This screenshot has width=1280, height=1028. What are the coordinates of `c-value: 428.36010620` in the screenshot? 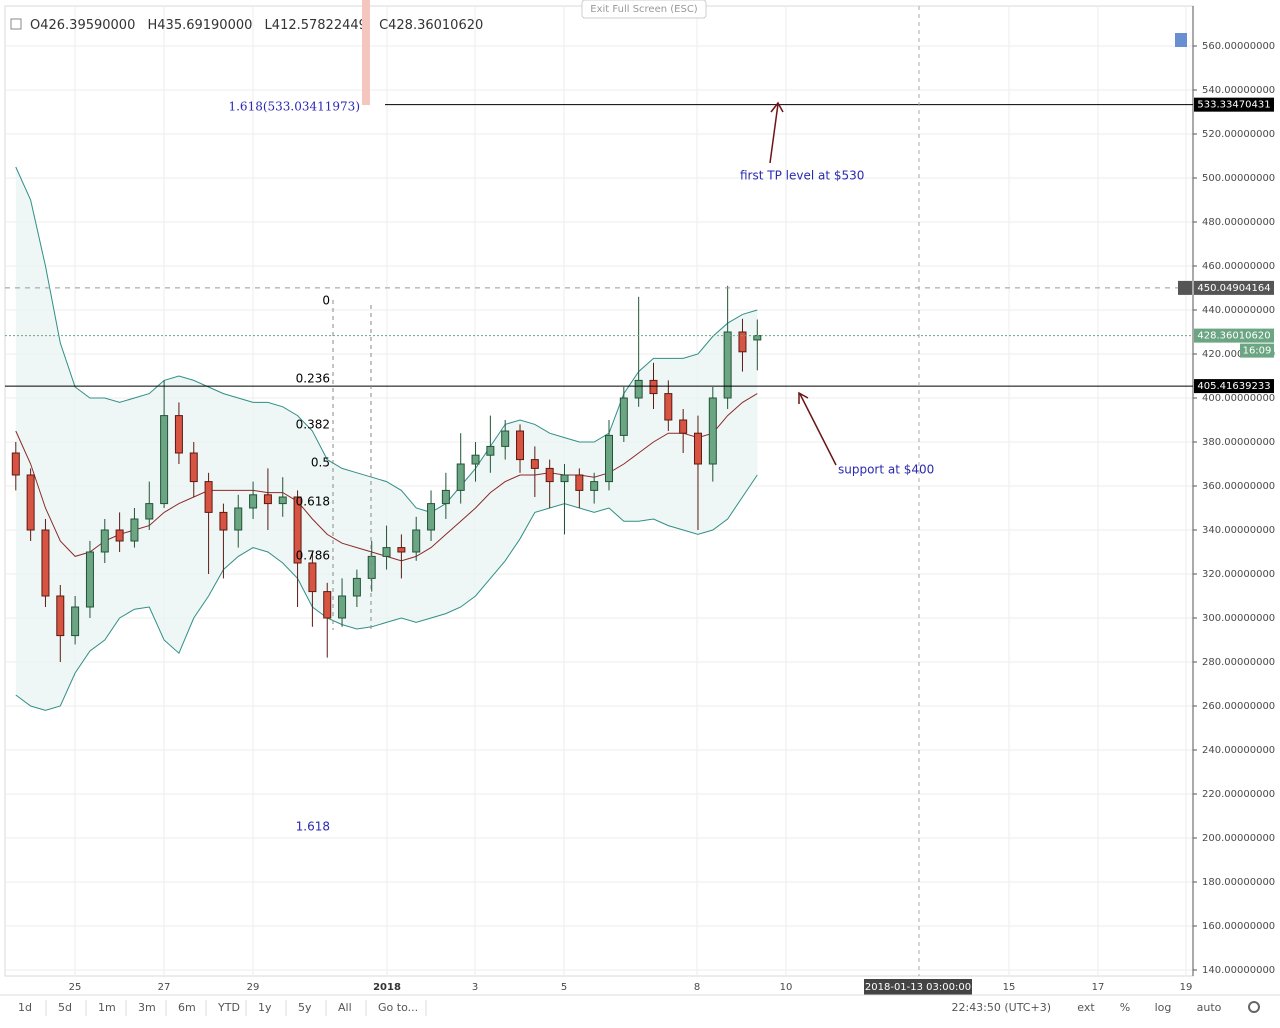 It's located at (435, 25).